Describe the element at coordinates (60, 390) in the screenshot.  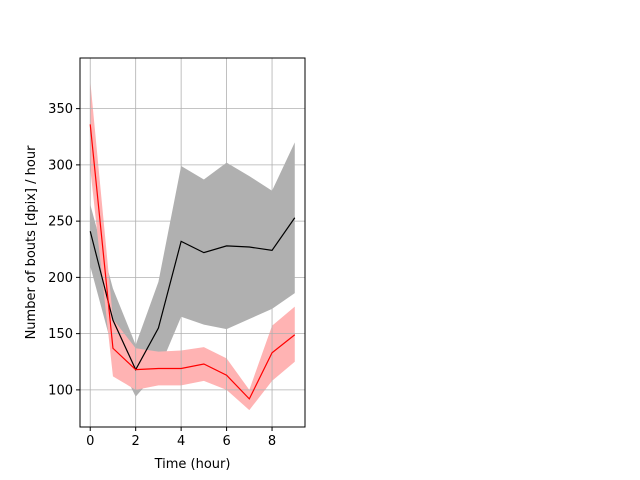
I see `y-tick-label: 100` at that location.